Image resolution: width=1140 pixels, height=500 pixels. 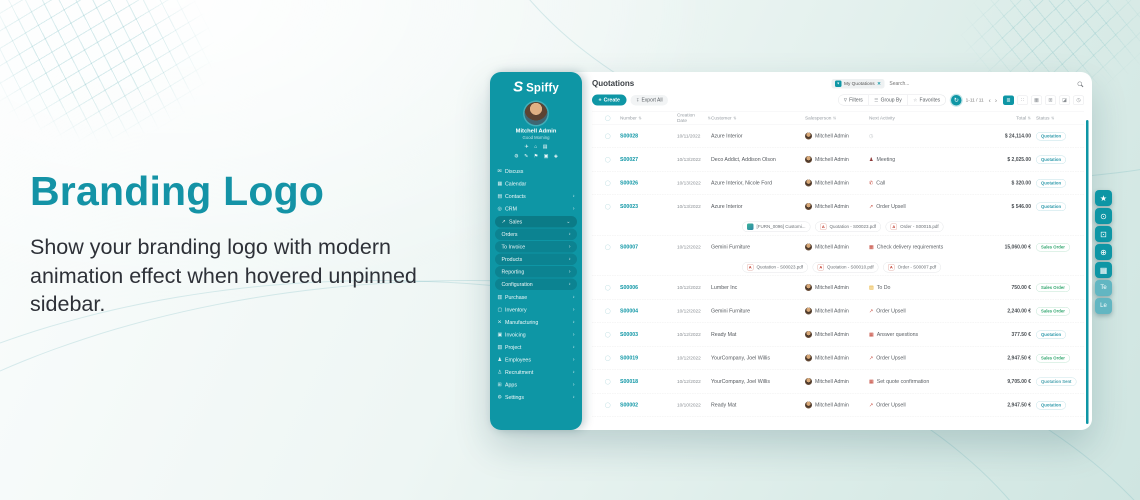 What do you see at coordinates (629, 381) in the screenshot?
I see `order-number-link: S00018` at bounding box center [629, 381].